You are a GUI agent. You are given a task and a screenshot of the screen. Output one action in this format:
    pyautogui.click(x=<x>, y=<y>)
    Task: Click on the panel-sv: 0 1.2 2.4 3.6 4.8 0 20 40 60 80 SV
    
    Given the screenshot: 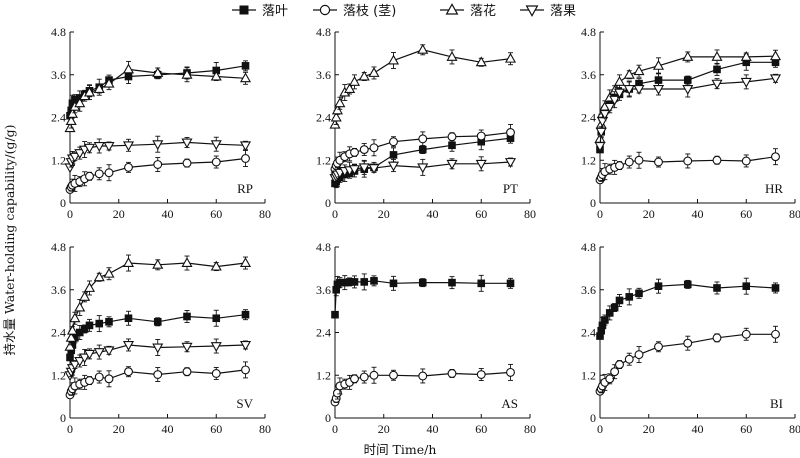 What is the action you would take?
    pyautogui.click(x=161, y=338)
    